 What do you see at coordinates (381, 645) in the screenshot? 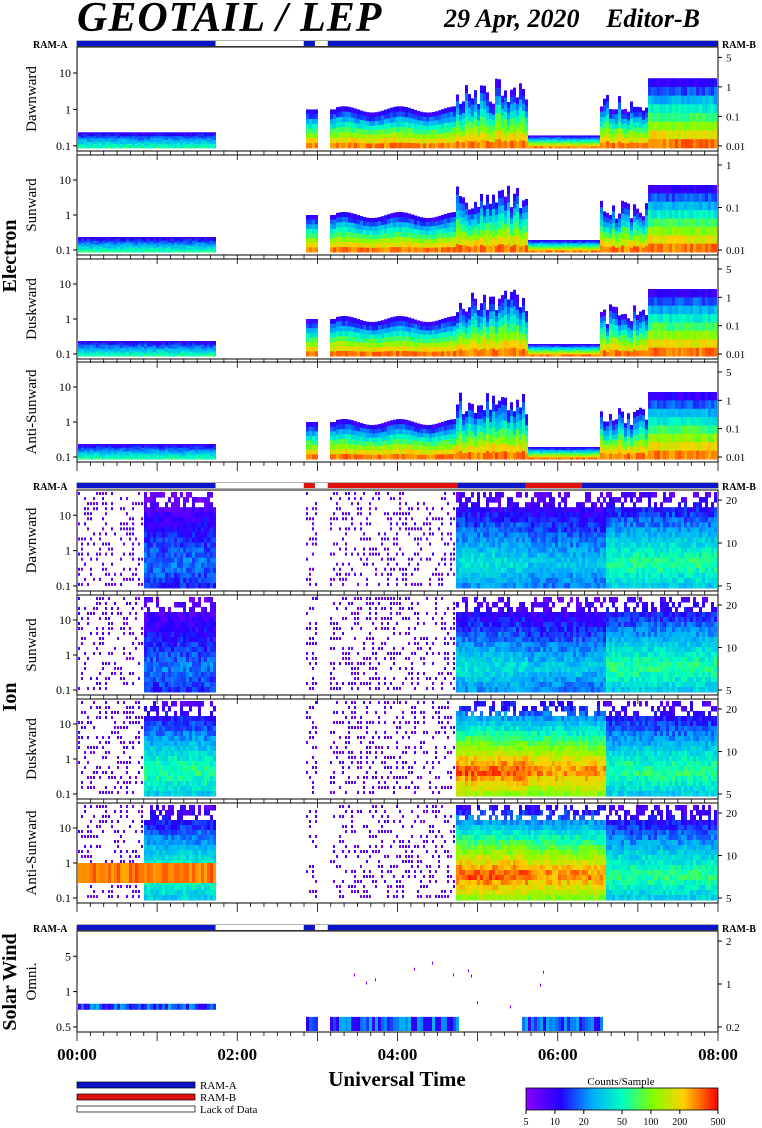
I see `panel-1-5: Sunward 10 1 0.1 20 10 5` at bounding box center [381, 645].